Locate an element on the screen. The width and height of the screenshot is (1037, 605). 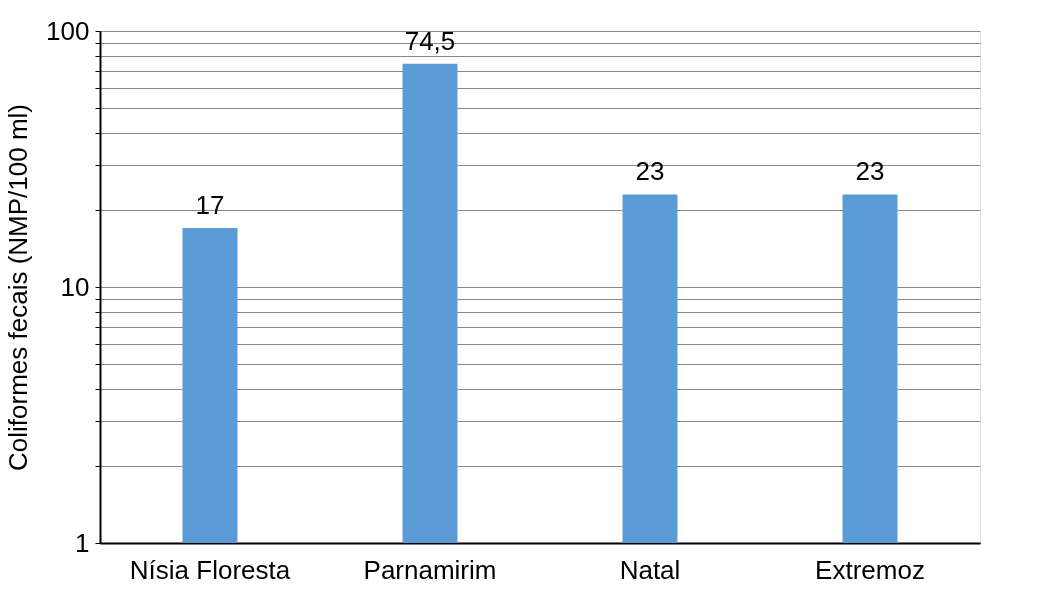
y-axis-title: Coliformes fecais (NMP/100 ml) is located at coordinates (18, 287).